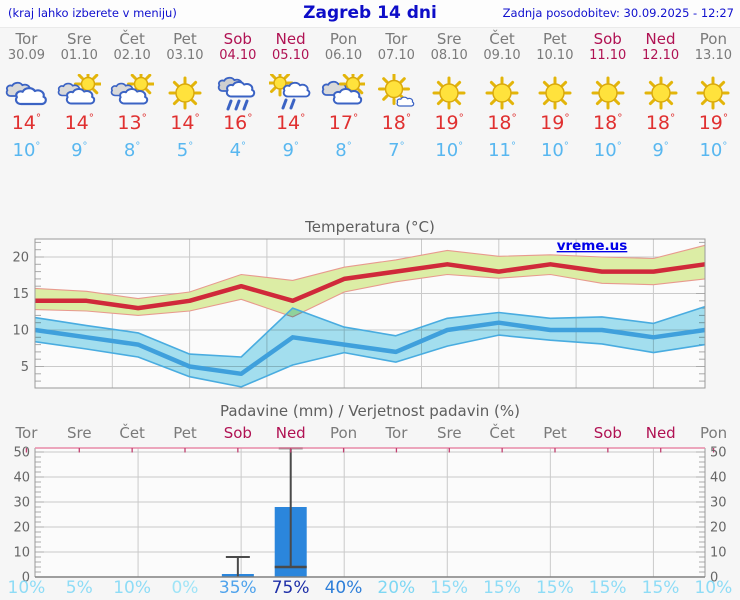  I want to click on min-temp-value: 11°, so click(502, 150).